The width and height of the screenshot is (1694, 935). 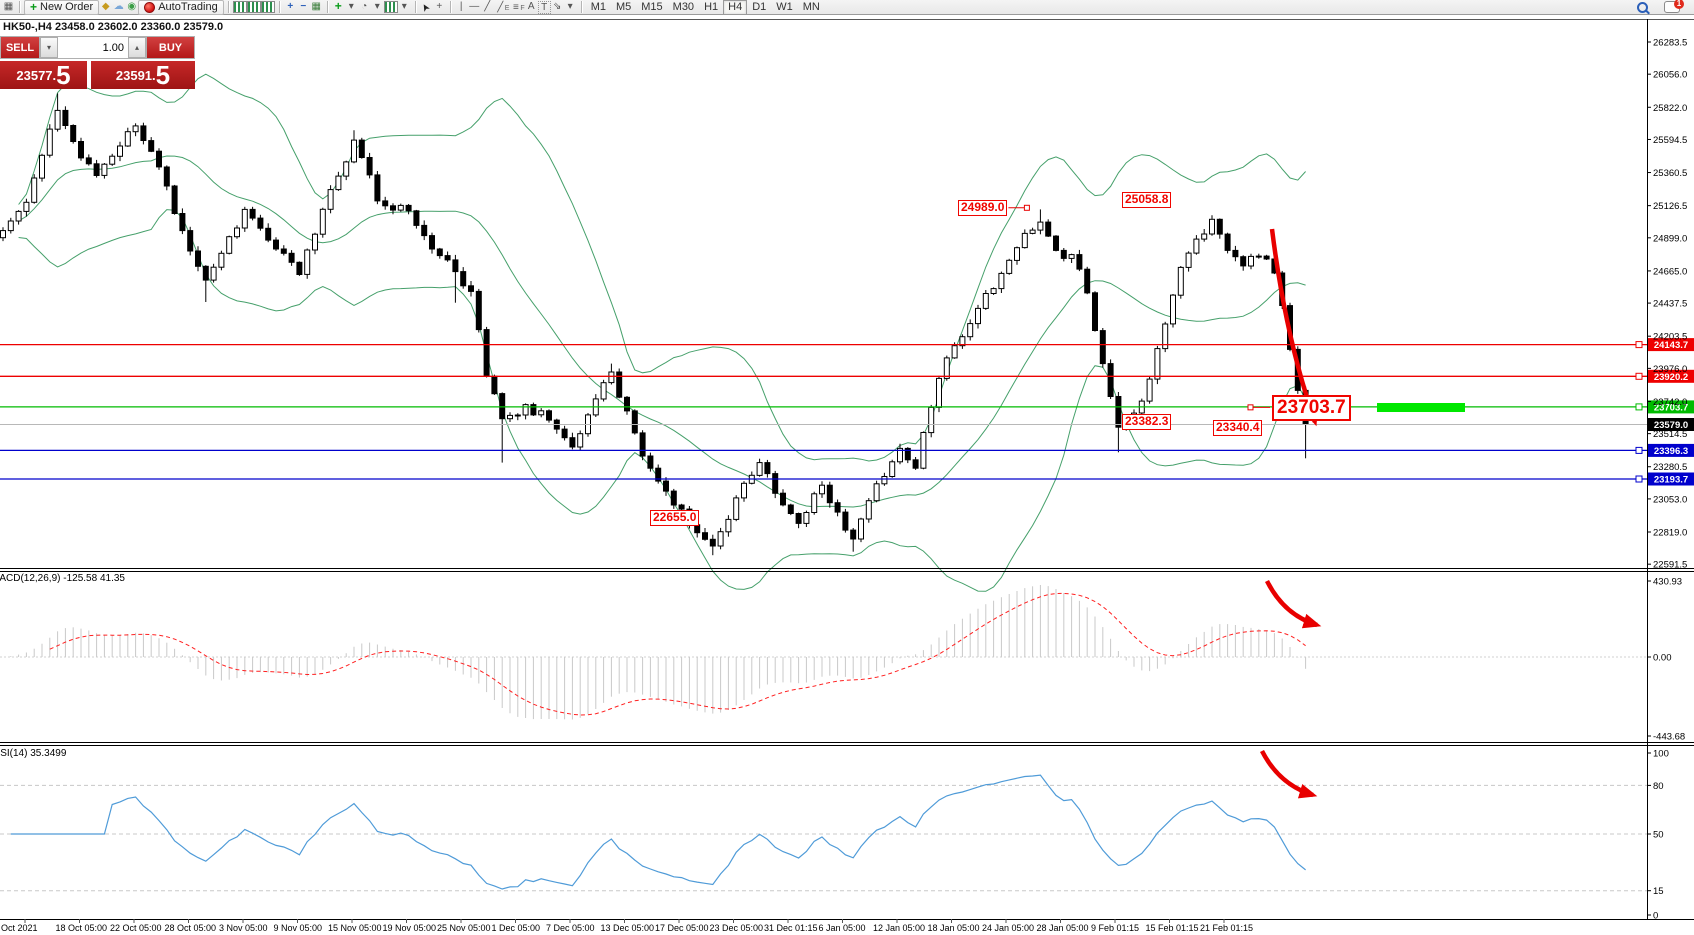 What do you see at coordinates (1421, 407) in the screenshot?
I see `highlight-level-bar` at bounding box center [1421, 407].